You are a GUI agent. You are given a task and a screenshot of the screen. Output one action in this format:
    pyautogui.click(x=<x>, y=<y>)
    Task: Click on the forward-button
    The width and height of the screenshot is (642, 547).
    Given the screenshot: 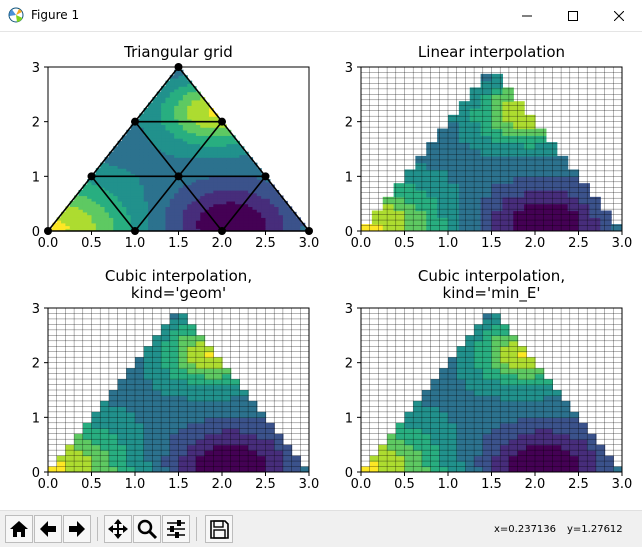 What is the action you would take?
    pyautogui.click(x=77, y=529)
    